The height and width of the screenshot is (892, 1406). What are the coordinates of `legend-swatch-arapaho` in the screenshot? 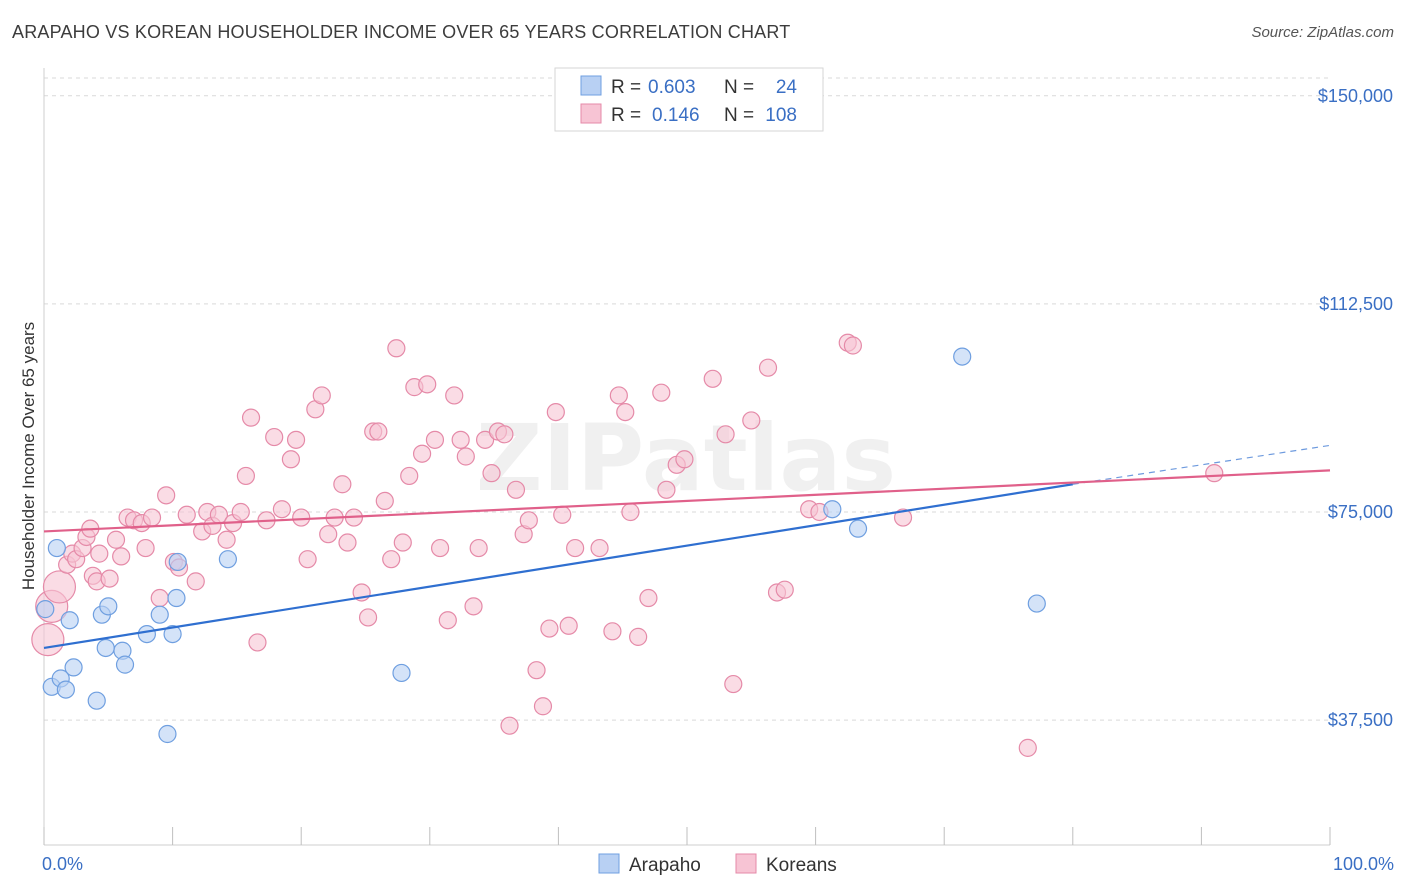 It's located at (591, 85).